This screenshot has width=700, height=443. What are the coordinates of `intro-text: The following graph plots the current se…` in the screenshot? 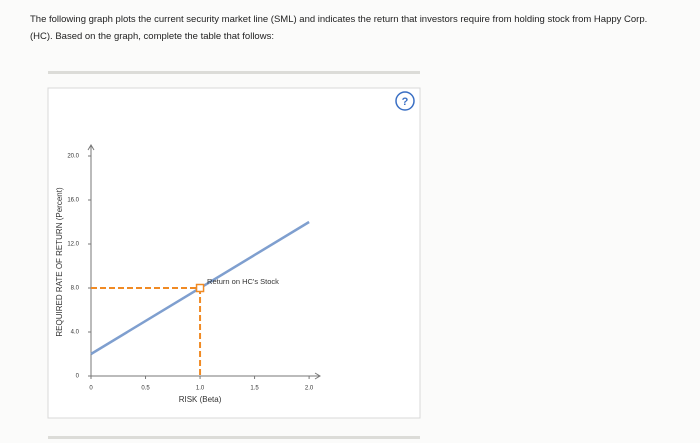 It's located at (339, 28).